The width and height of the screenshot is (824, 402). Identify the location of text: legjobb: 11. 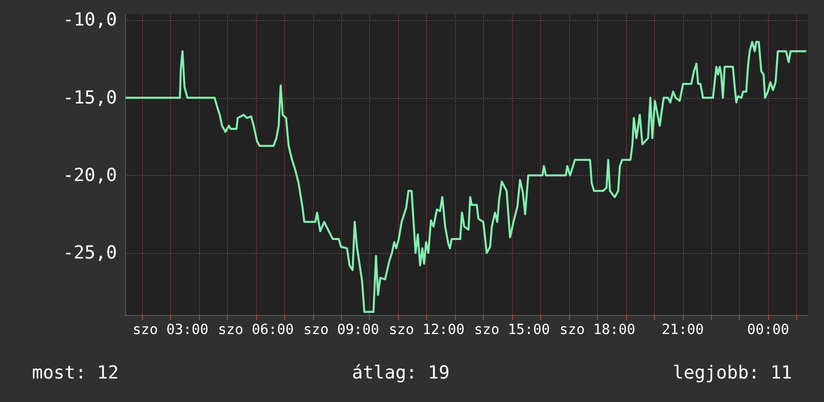
(732, 373).